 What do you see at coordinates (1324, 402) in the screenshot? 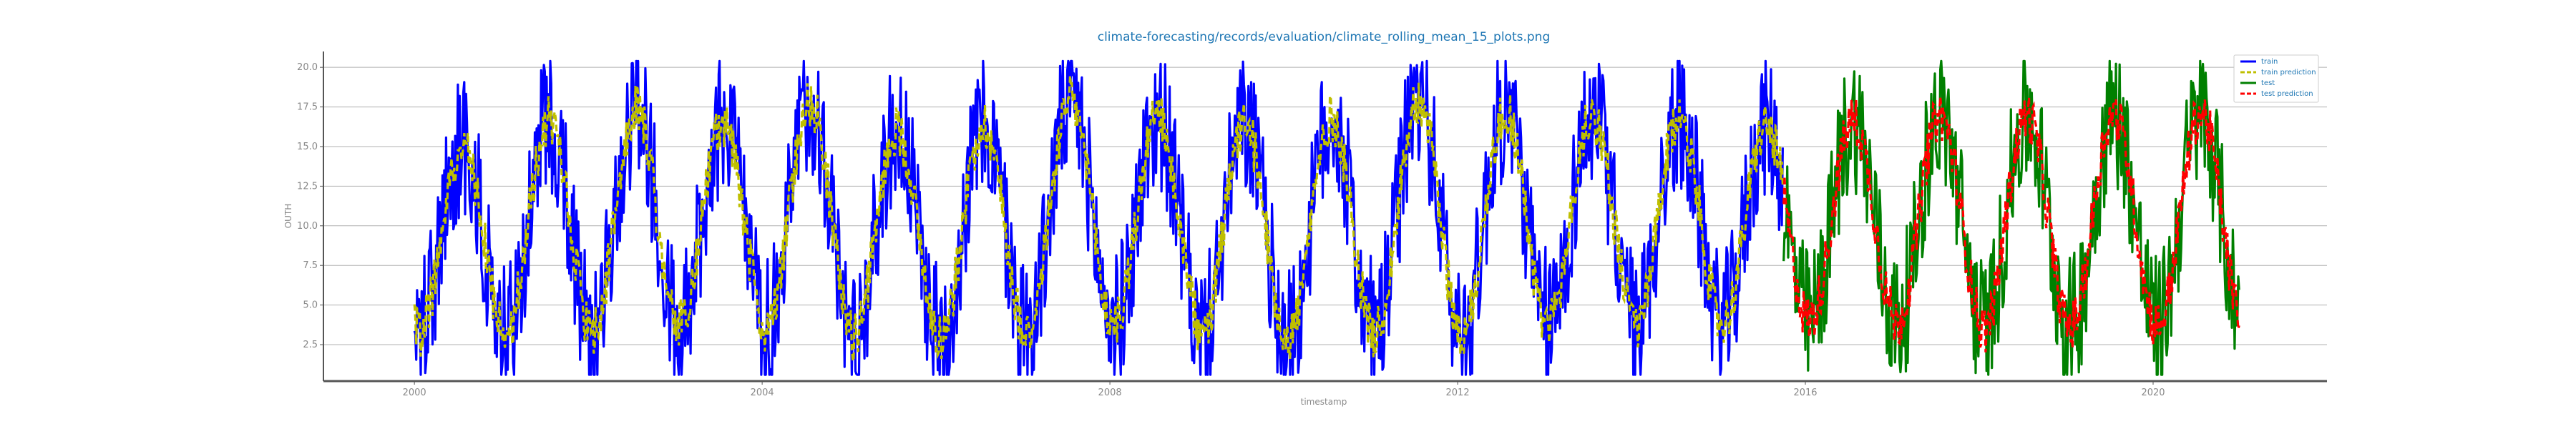
I see `x-axis-label: timestamp` at bounding box center [1324, 402].